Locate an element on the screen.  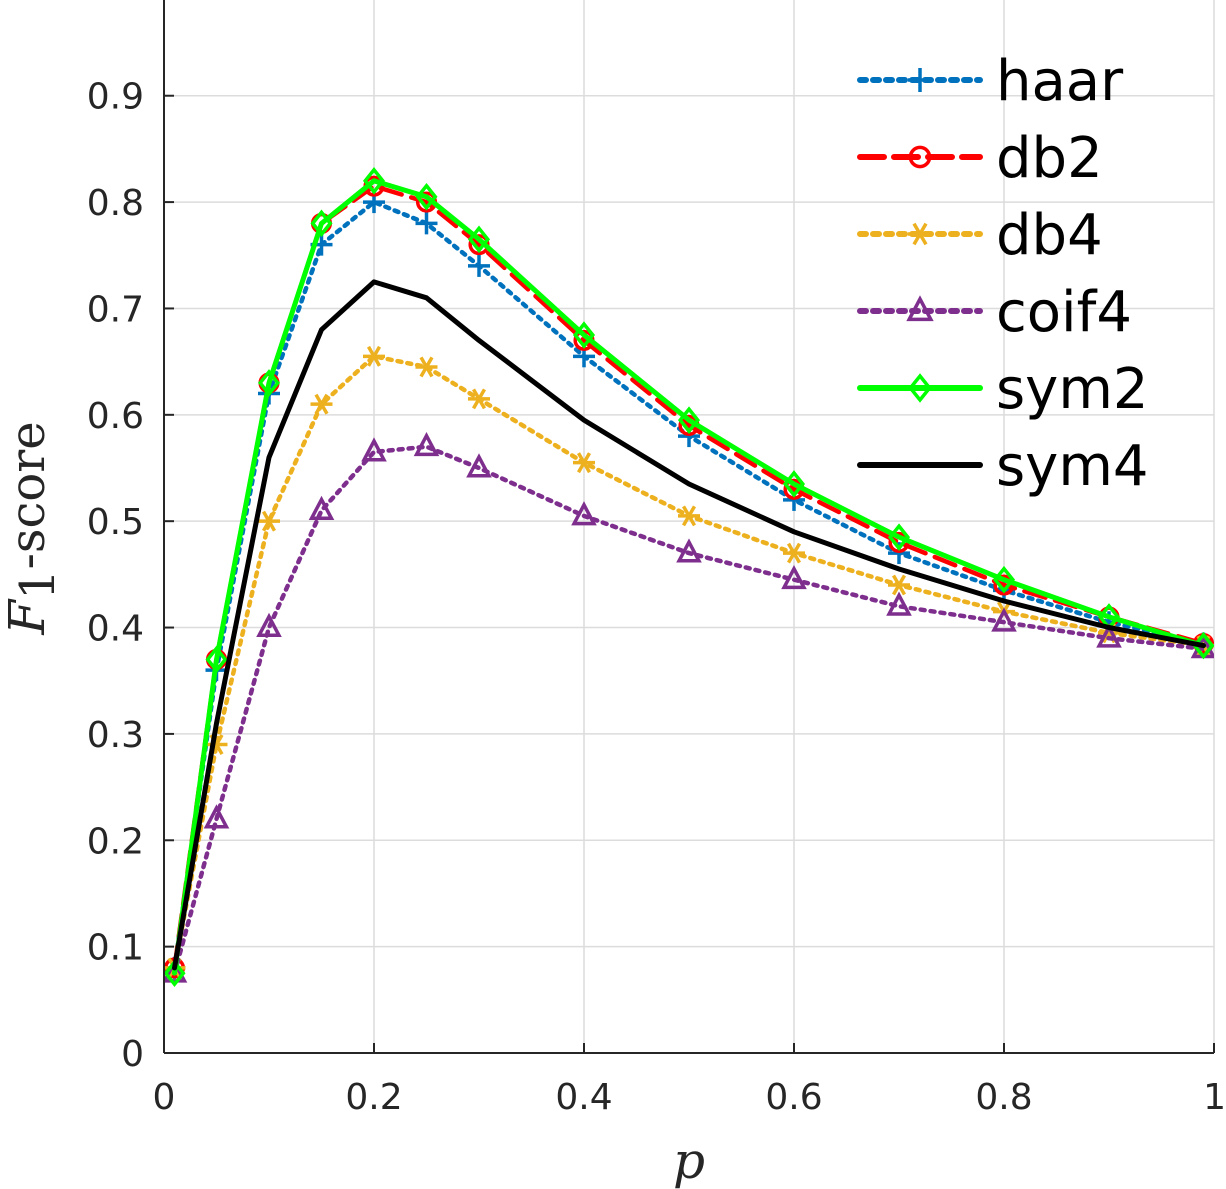
legend-item-db4: db4 is located at coordinates (980, 235).